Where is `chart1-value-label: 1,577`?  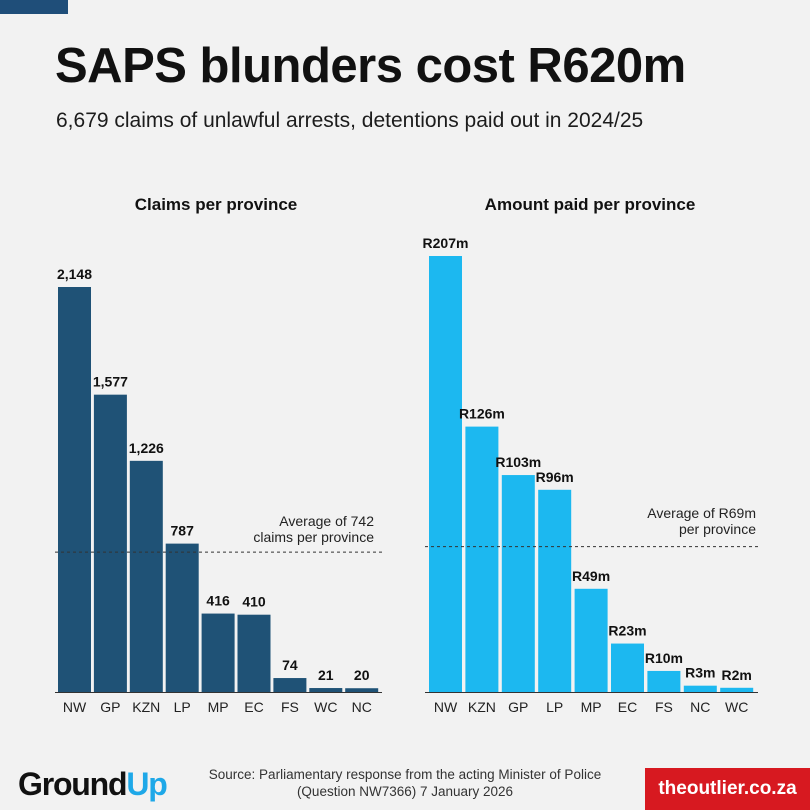 chart1-value-label: 1,577 is located at coordinates (110, 382).